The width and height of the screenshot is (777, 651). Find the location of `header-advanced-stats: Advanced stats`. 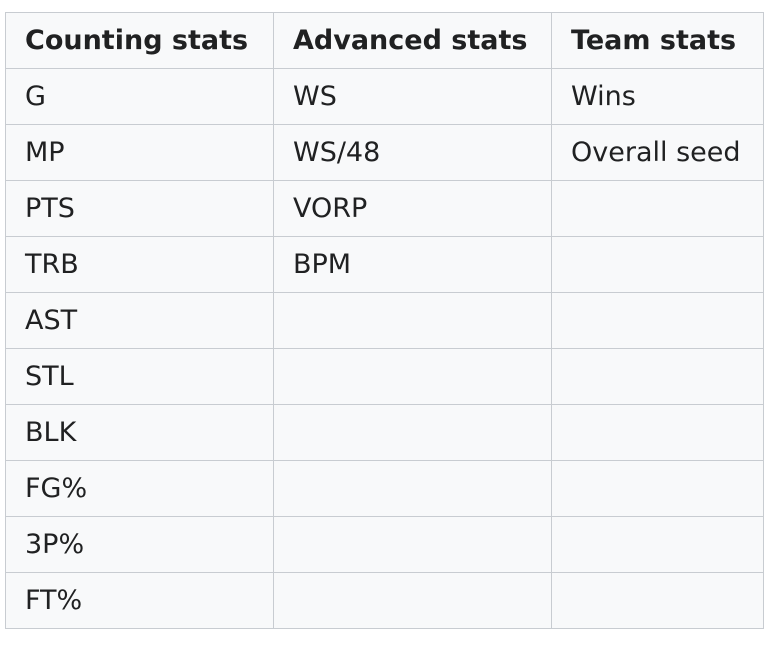

header-advanced-stats: Advanced stats is located at coordinates (412, 40).